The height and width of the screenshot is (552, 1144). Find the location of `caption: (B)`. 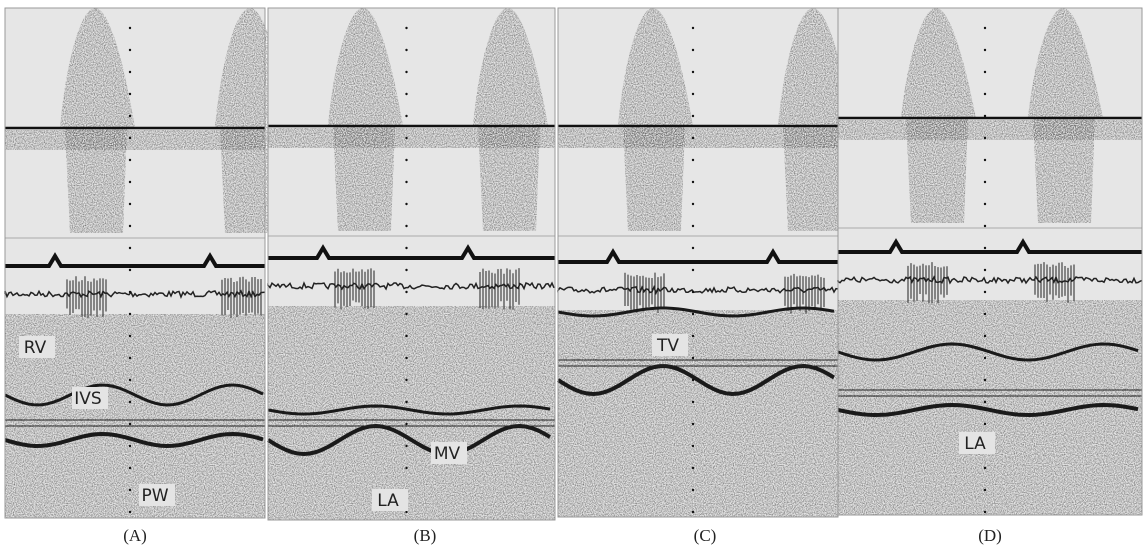

caption: (B) is located at coordinates (425, 535).